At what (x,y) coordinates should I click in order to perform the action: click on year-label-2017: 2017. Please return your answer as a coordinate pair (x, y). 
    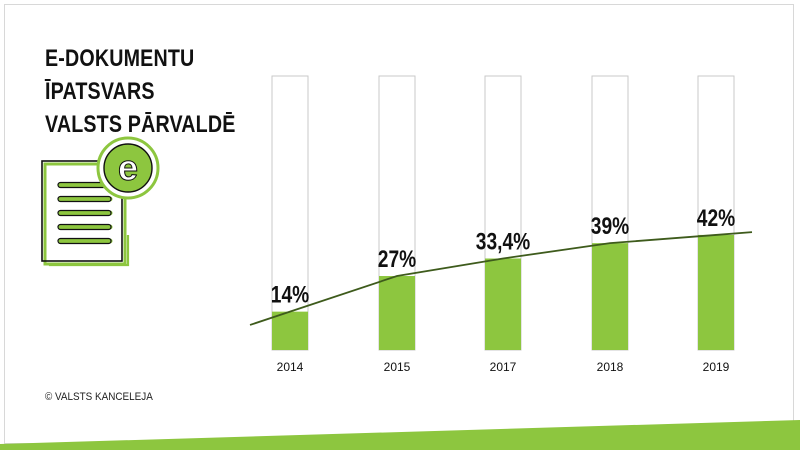
    Looking at the image, I should click on (503, 367).